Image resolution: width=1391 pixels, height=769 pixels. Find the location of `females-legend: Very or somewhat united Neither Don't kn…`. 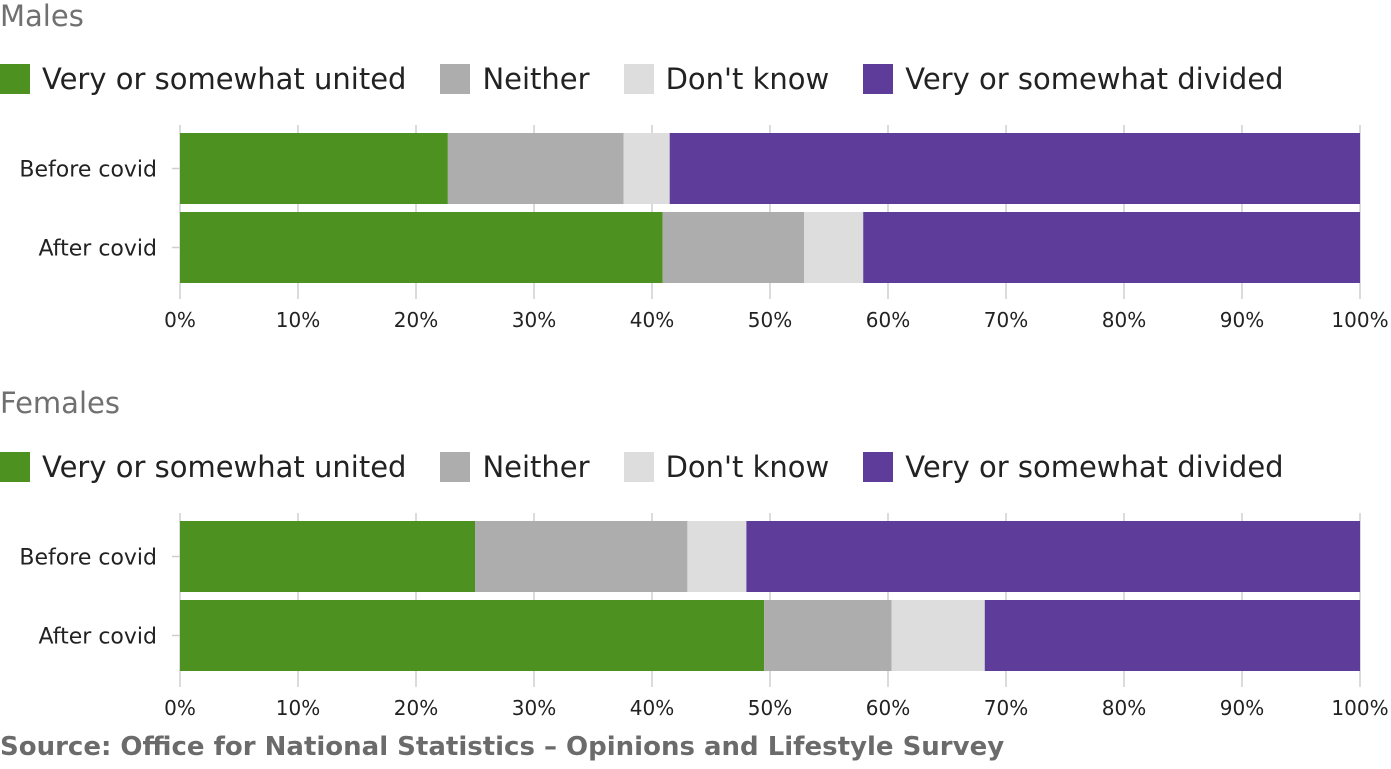

females-legend: Very or somewhat united Neither Don't kn… is located at coordinates (659, 467).